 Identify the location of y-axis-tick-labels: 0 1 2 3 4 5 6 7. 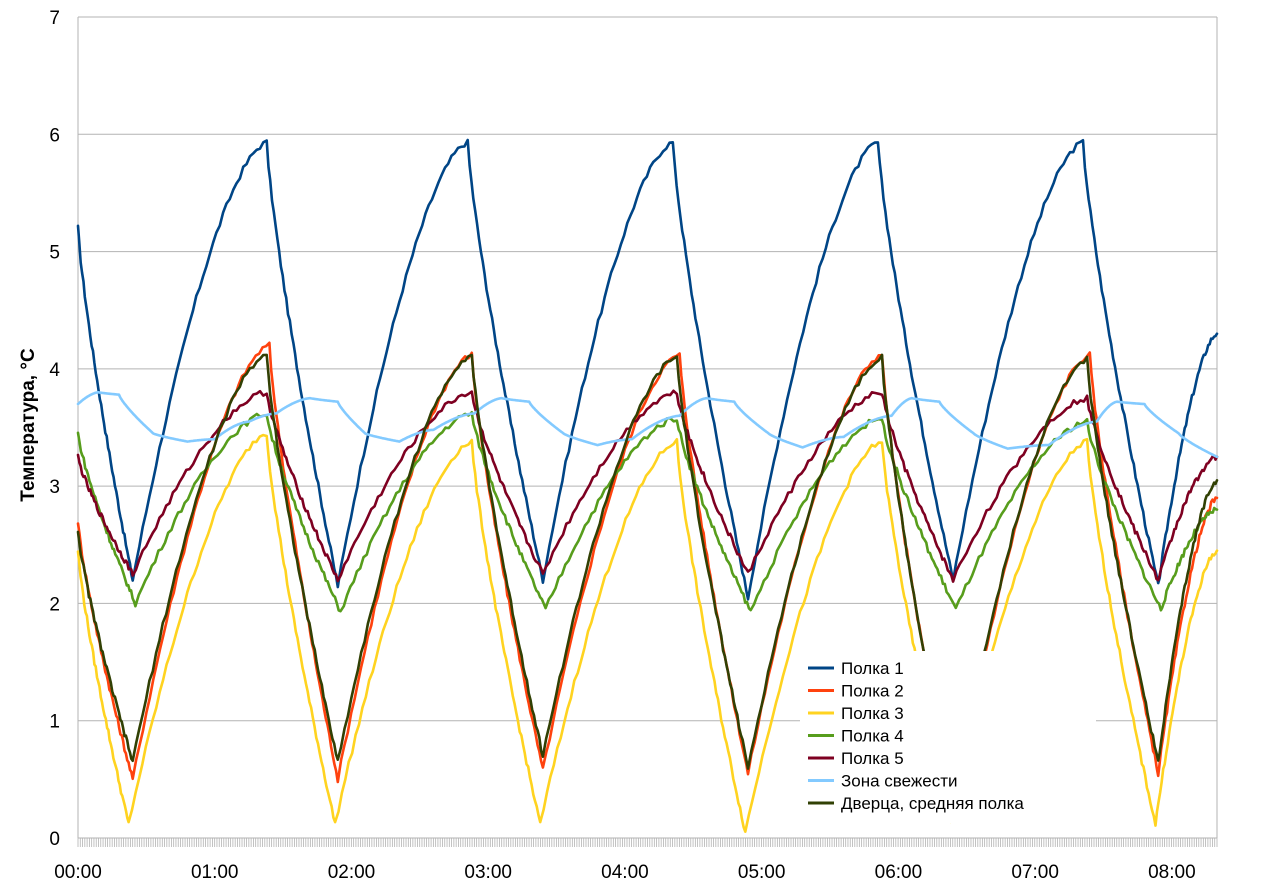
(54, 429).